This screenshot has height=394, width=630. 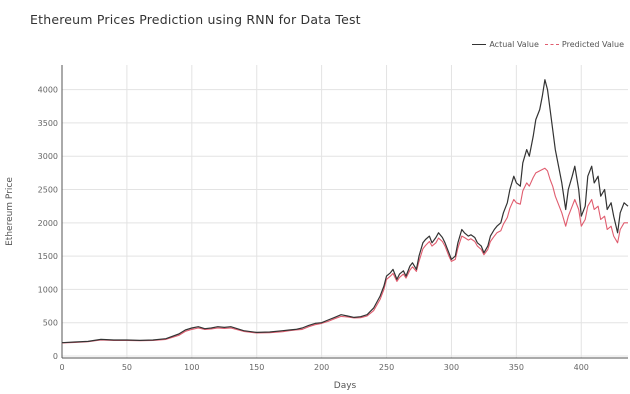 What do you see at coordinates (551, 44) in the screenshot?
I see `legend-swatch-predicted` at bounding box center [551, 44].